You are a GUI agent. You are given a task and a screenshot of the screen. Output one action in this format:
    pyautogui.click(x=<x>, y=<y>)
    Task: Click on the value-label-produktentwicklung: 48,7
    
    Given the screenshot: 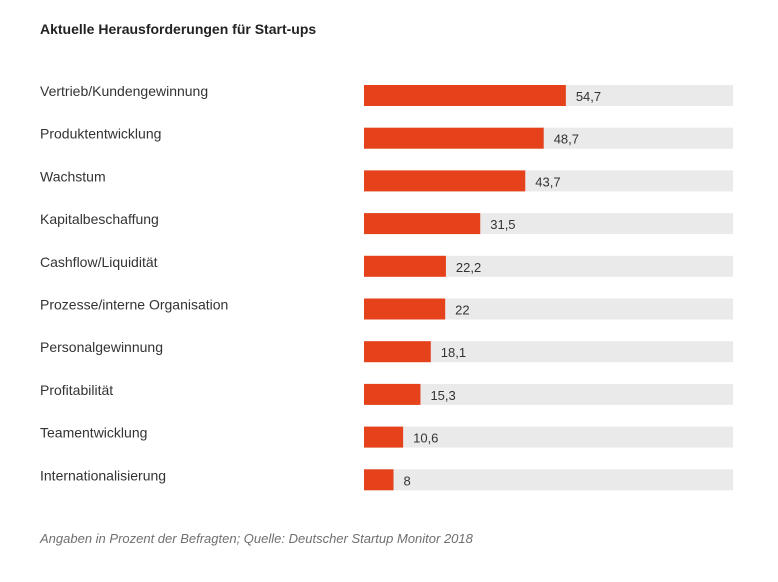 What is the action you would take?
    pyautogui.click(x=566, y=139)
    